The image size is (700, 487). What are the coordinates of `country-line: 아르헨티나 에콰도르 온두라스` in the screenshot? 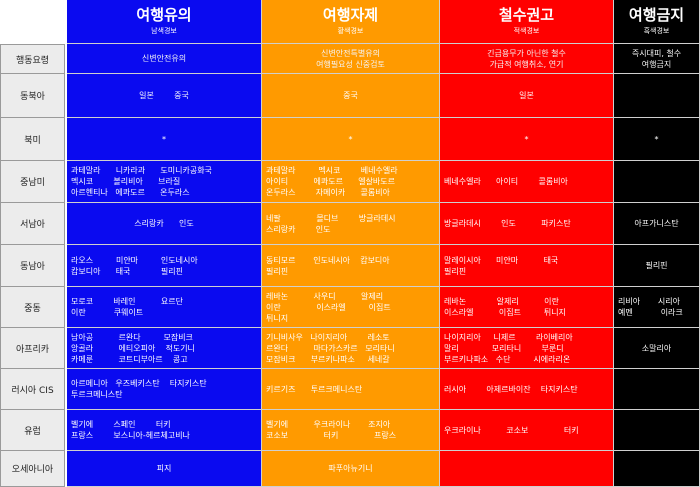 It's located at (130, 192).